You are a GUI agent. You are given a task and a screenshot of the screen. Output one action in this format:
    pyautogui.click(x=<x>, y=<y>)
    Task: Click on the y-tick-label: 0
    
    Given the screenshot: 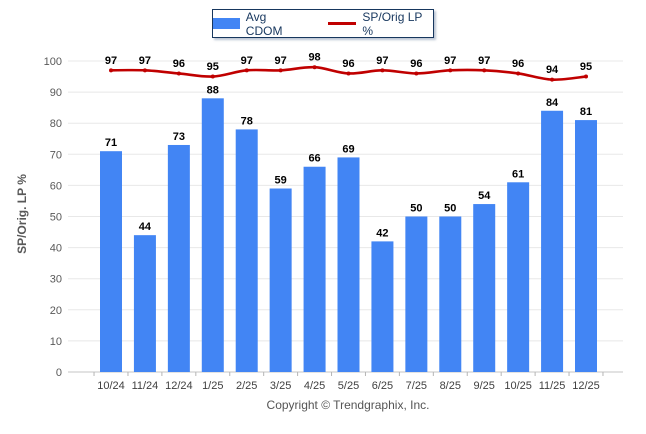 What is the action you would take?
    pyautogui.click(x=59, y=373)
    